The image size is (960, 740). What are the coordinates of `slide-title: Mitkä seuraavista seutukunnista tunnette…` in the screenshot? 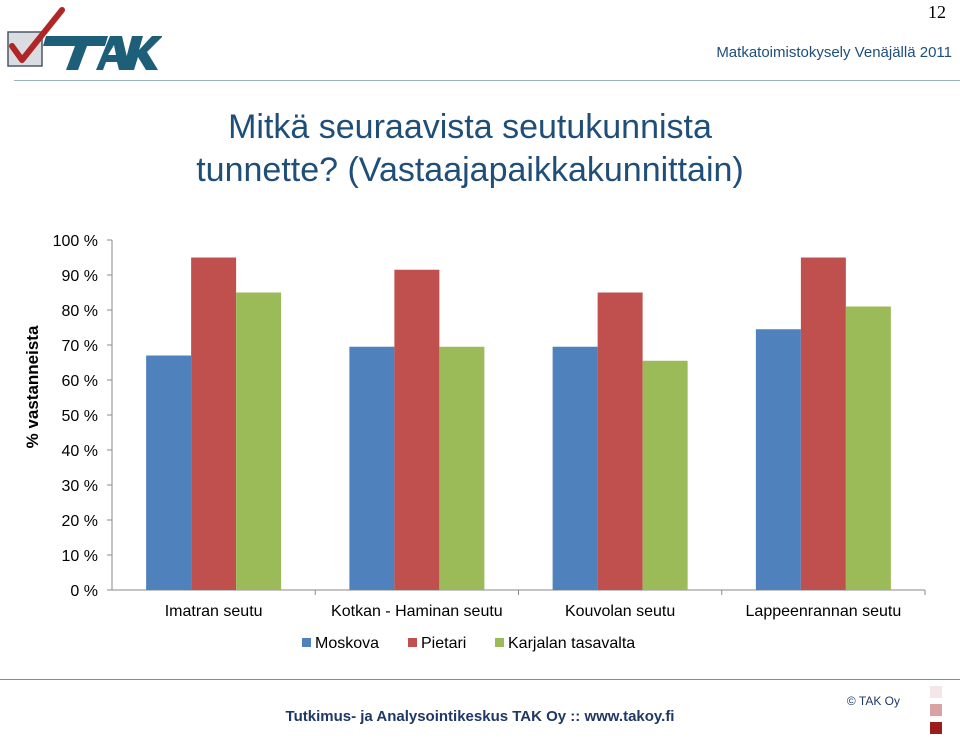 It's located at (470, 149).